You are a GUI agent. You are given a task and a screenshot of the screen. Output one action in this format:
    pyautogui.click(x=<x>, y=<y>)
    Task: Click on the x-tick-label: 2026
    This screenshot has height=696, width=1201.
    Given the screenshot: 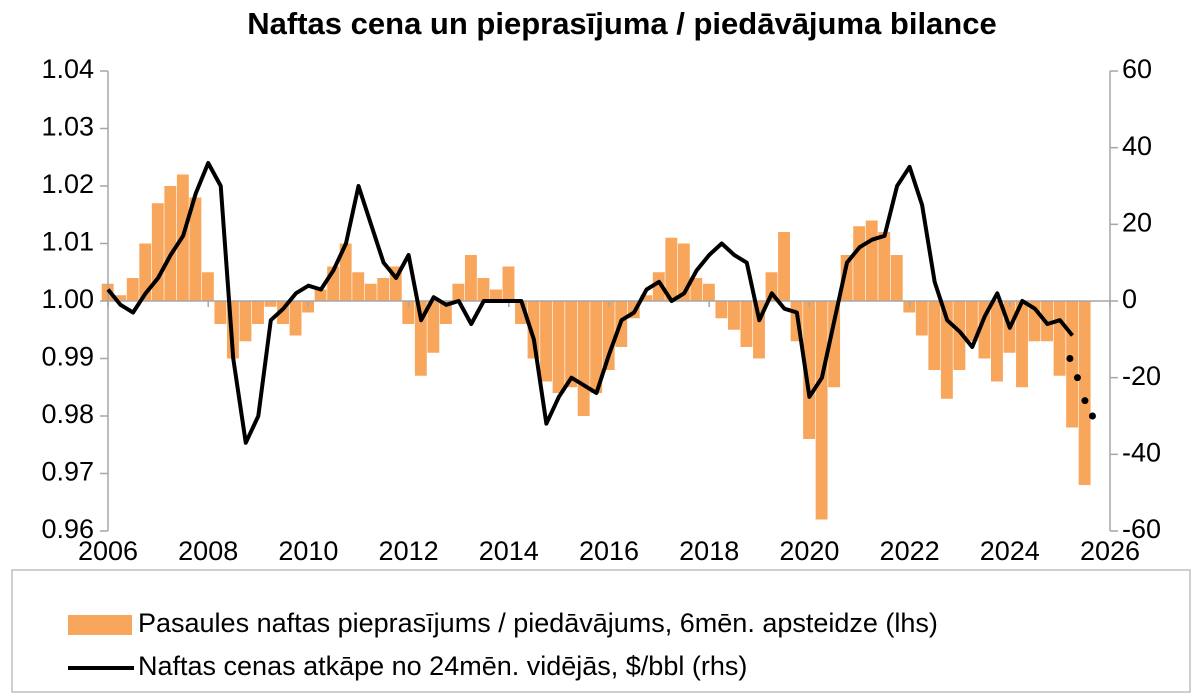 What is the action you would take?
    pyautogui.click(x=1110, y=551)
    